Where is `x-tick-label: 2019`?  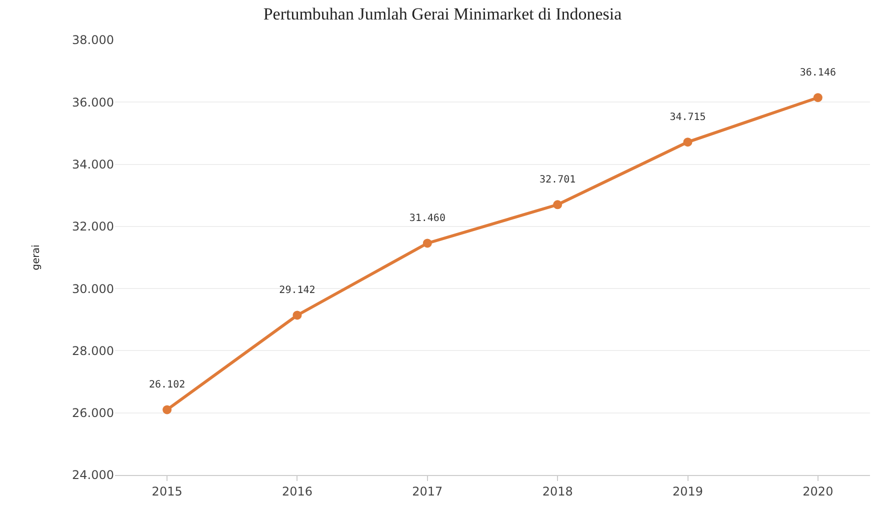
x-tick-label: 2019 is located at coordinates (688, 491).